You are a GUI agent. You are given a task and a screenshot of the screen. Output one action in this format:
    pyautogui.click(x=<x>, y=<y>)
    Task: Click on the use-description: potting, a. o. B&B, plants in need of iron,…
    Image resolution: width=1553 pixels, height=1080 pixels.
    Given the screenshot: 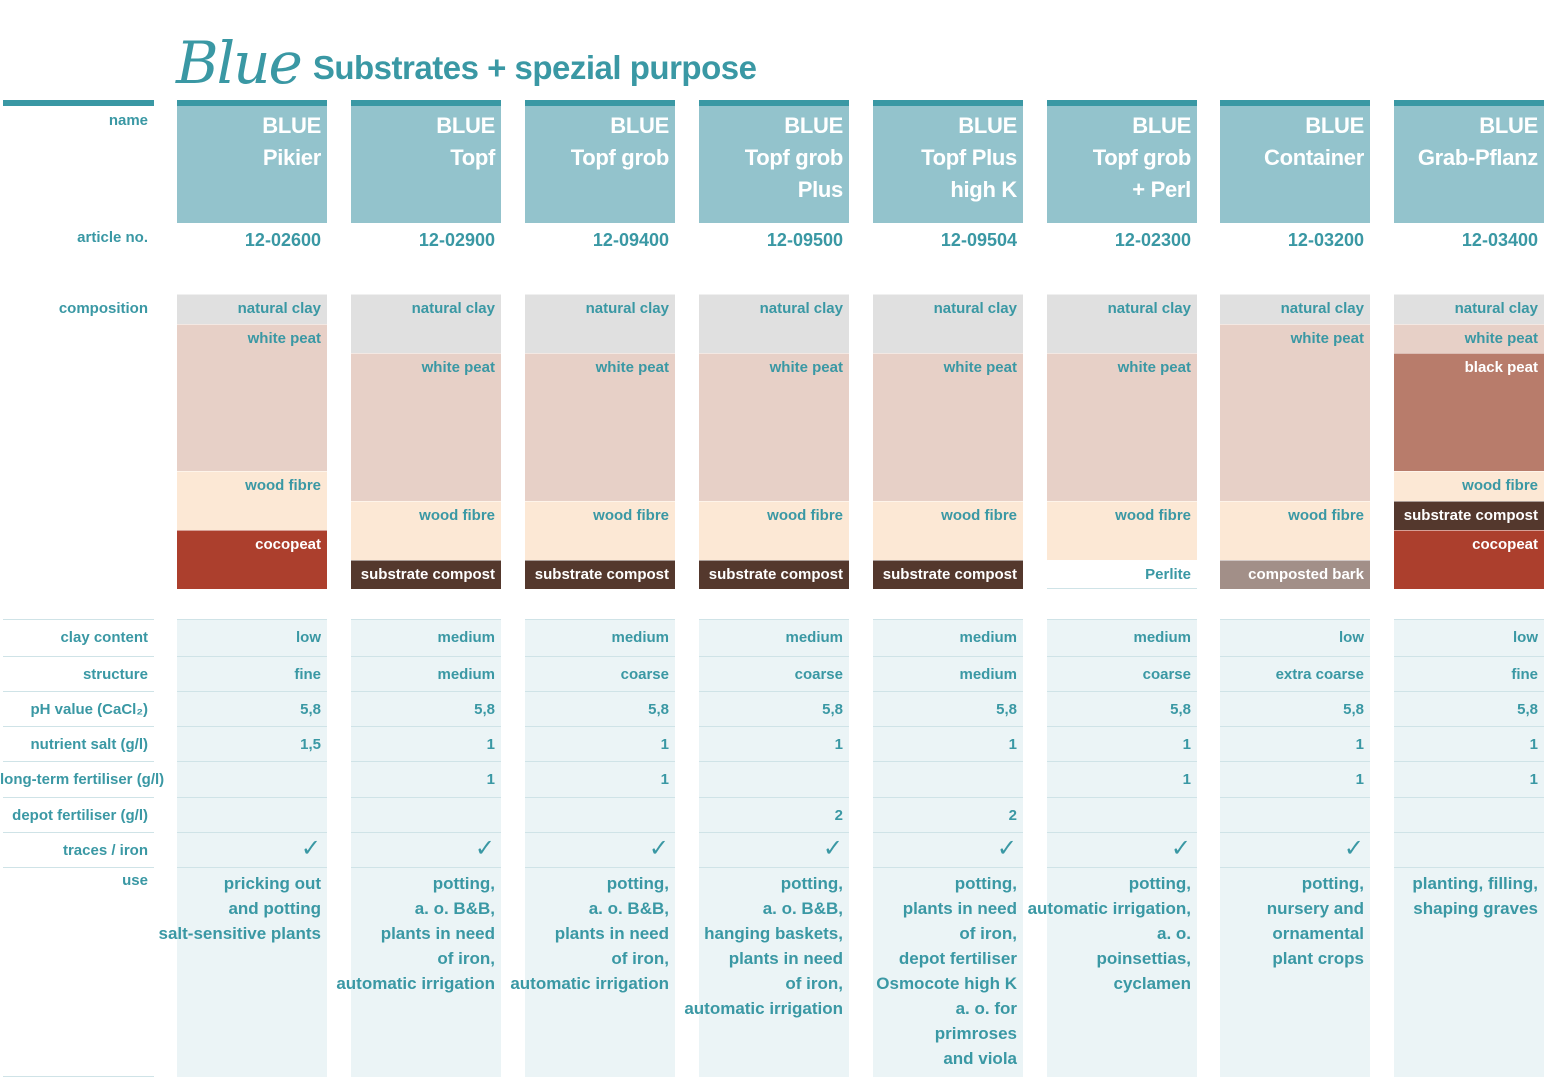 What is the action you would take?
    pyautogui.click(x=589, y=933)
    